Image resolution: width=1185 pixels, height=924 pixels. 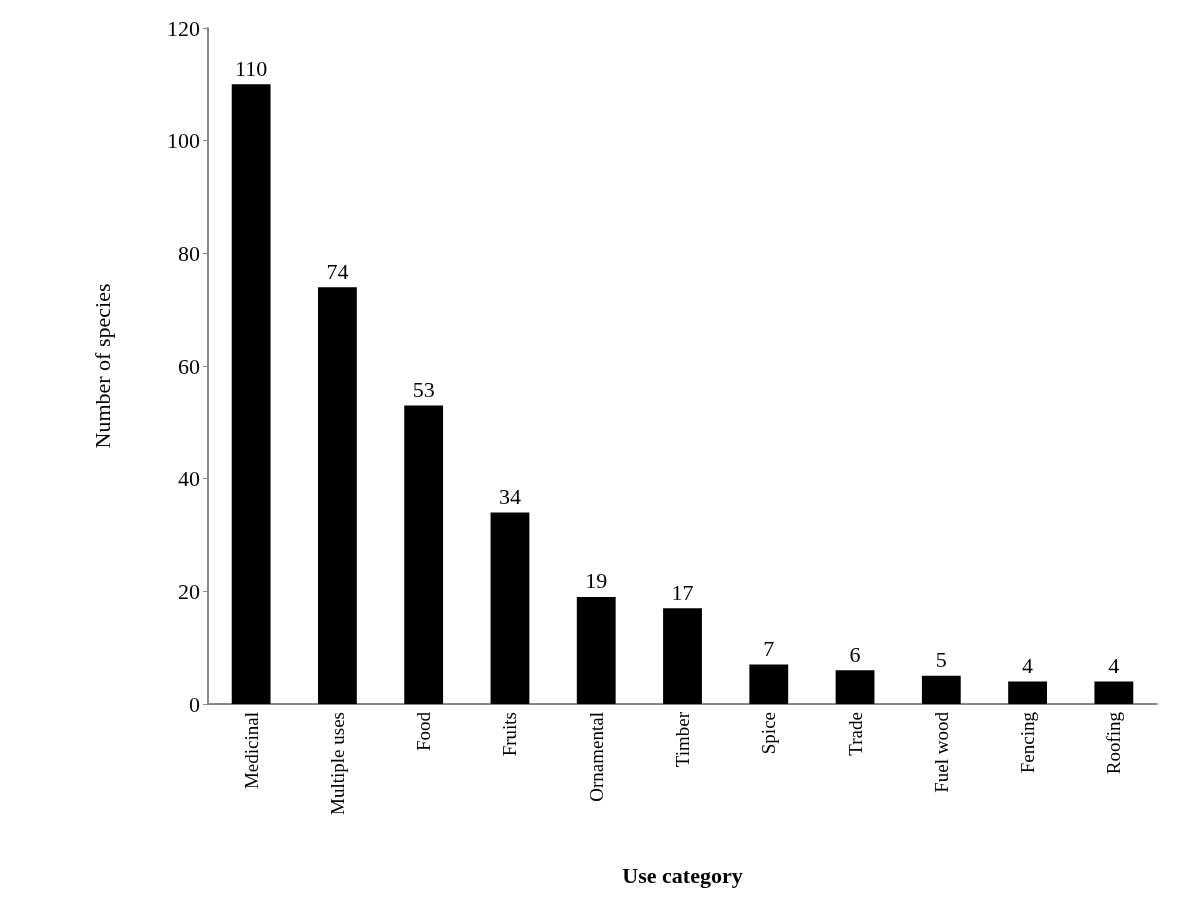 What do you see at coordinates (183, 28) in the screenshot?
I see `y-tick-label: 120` at bounding box center [183, 28].